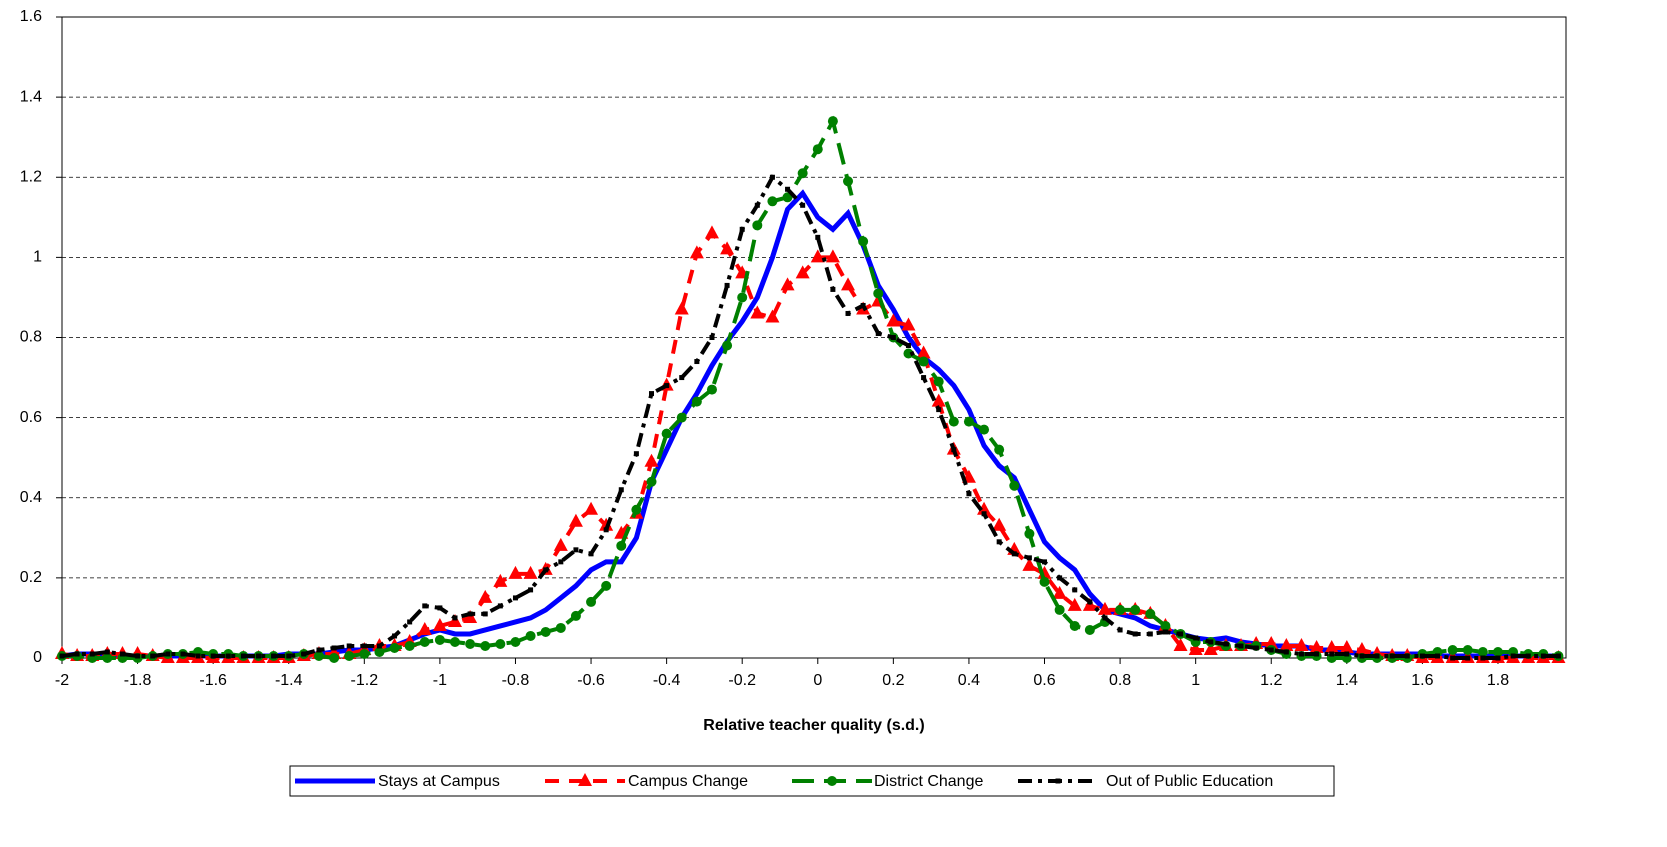 The image size is (1667, 847). I want to click on x-tick-label: -1.6, so click(213, 680).